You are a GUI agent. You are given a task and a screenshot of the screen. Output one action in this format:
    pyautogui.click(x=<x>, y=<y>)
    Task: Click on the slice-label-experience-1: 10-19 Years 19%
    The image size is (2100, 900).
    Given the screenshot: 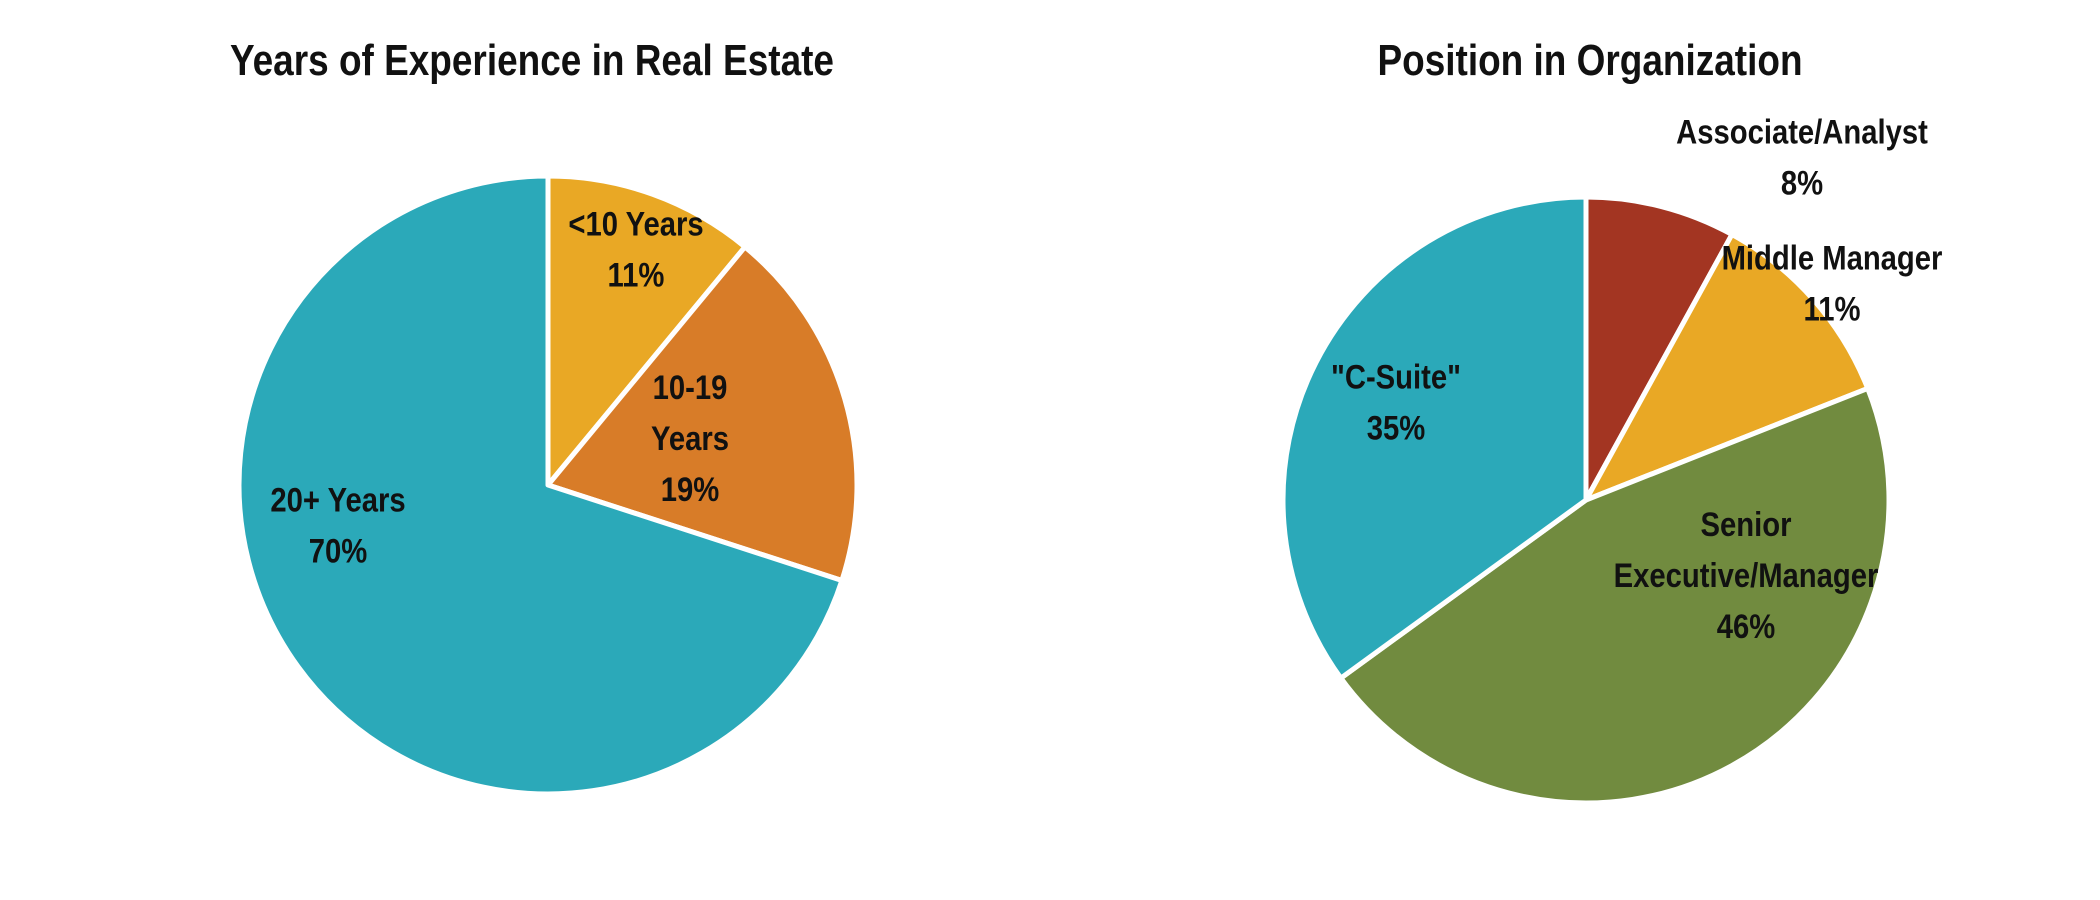 What is the action you would take?
    pyautogui.click(x=690, y=438)
    